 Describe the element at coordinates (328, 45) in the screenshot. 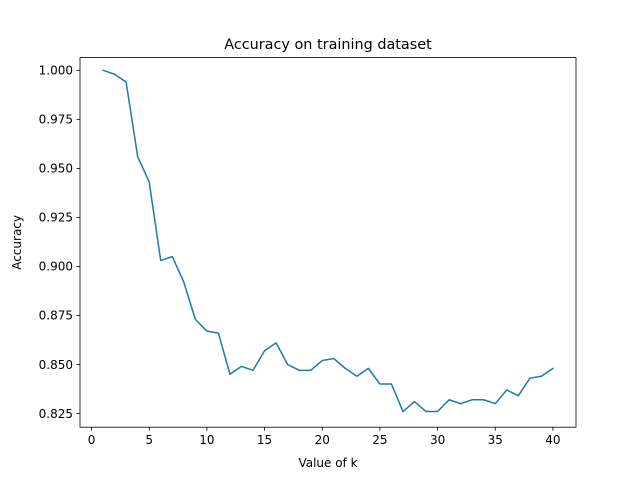

I see `chart-title: Accuracy on training dataset` at that location.